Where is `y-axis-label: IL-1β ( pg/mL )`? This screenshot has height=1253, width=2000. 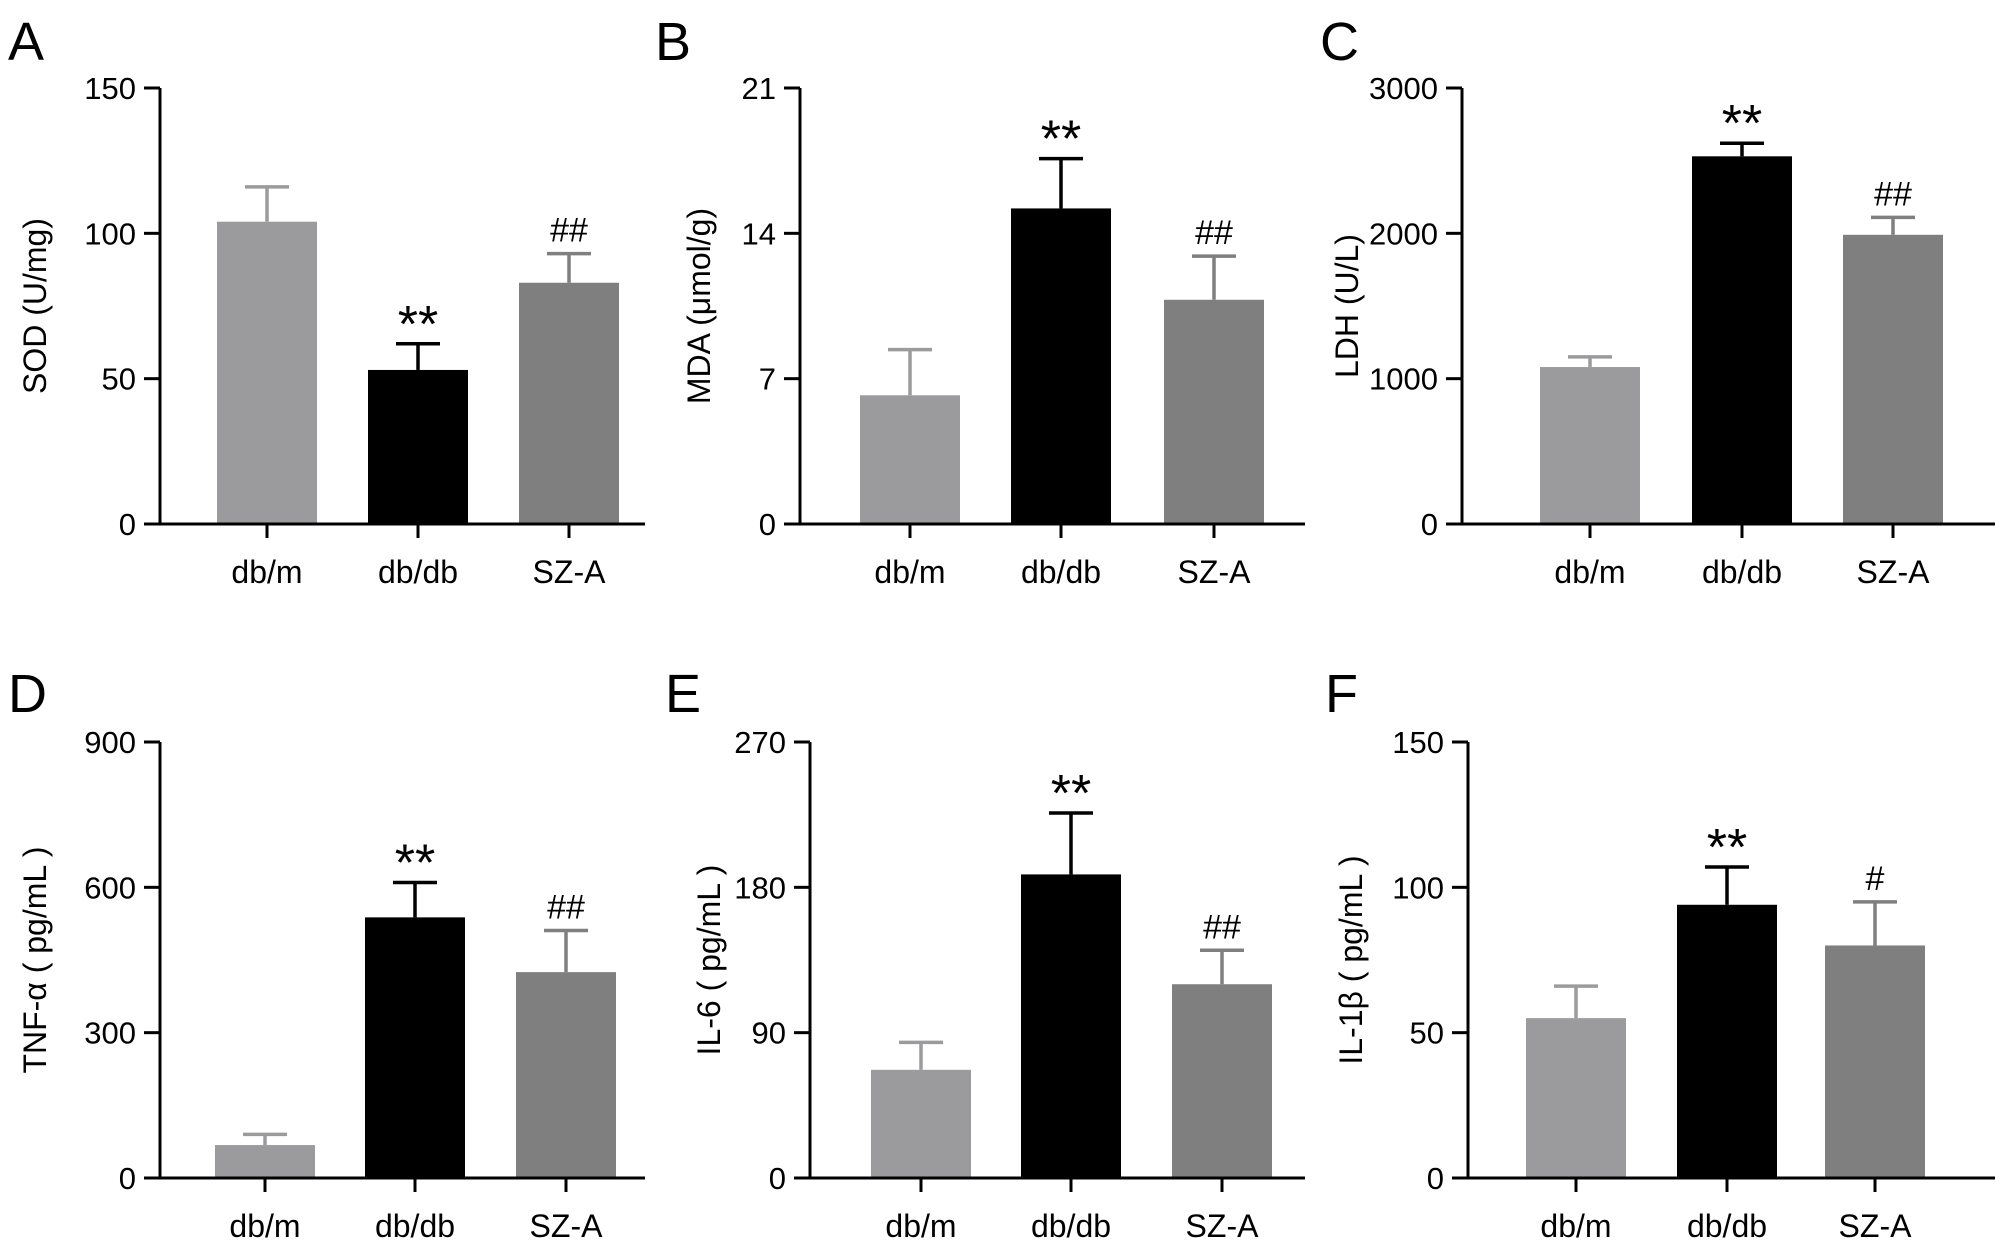 y-axis-label: IL-1β ( pg/mL ) is located at coordinates (1351, 959).